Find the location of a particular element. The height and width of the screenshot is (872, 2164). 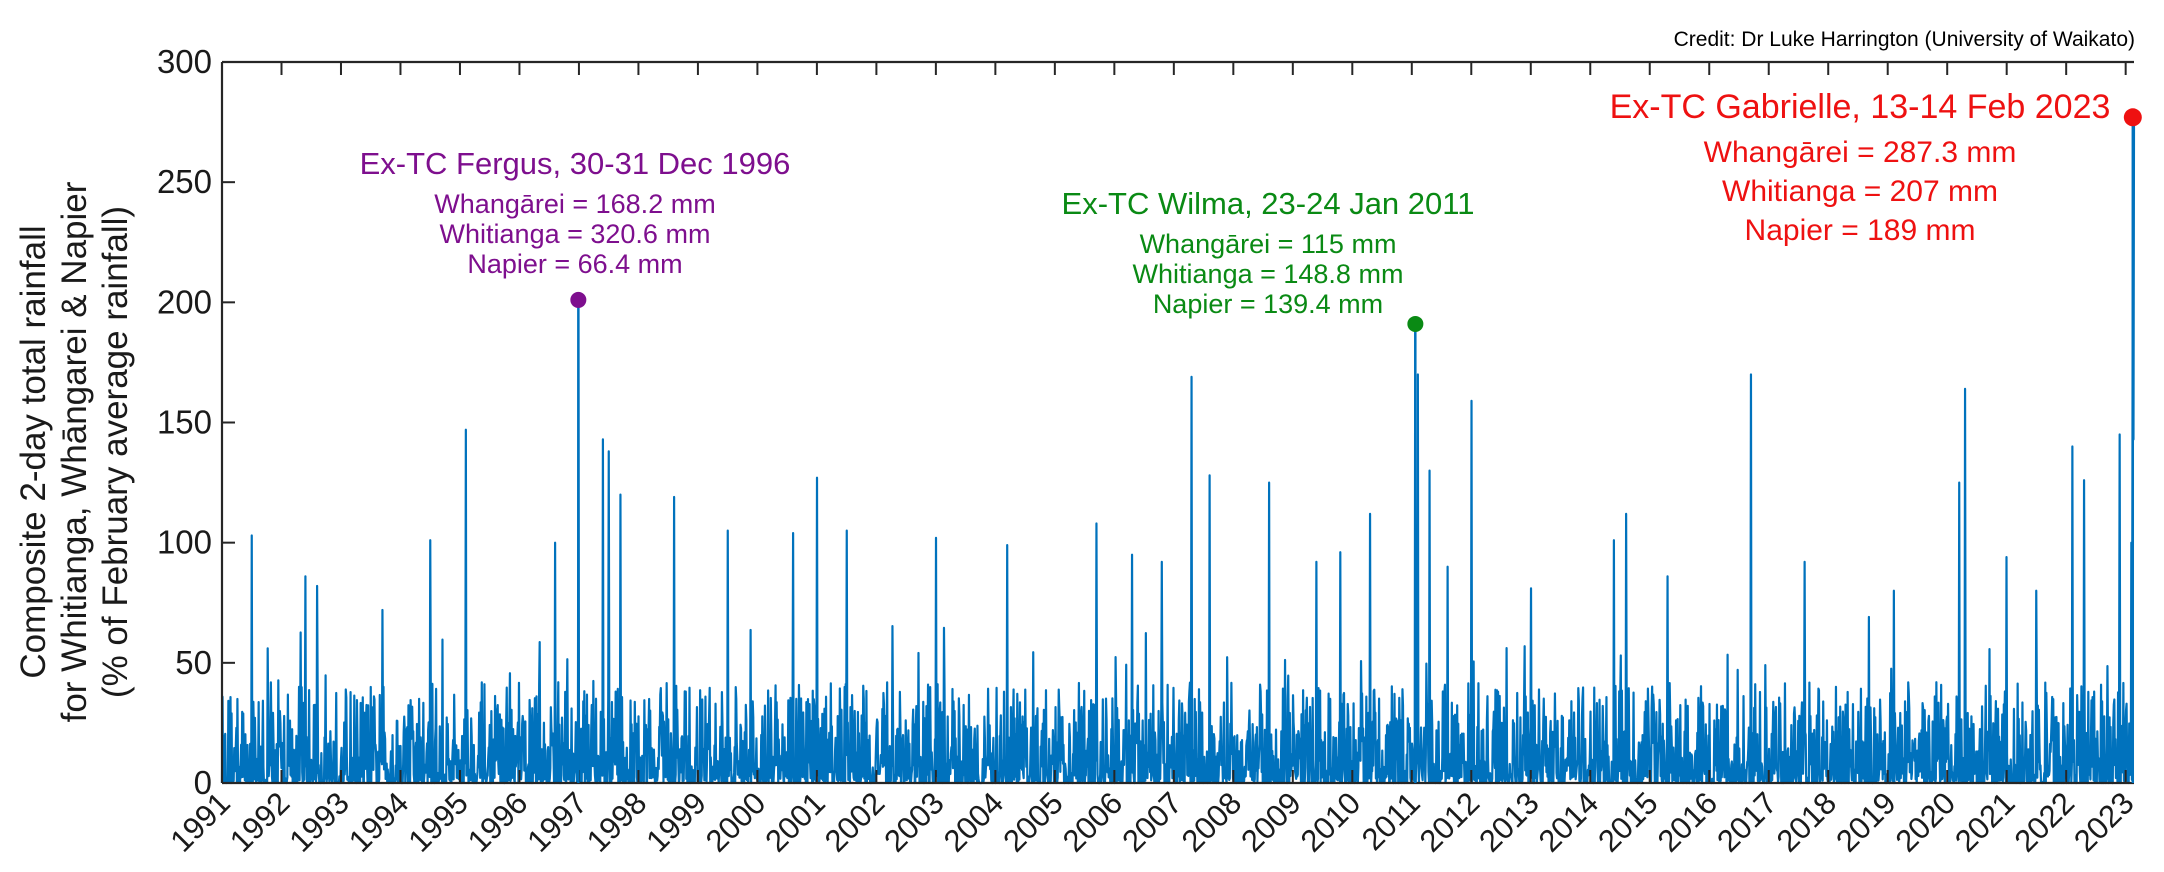

x-tick-label: 1993 is located at coordinates (319, 822).